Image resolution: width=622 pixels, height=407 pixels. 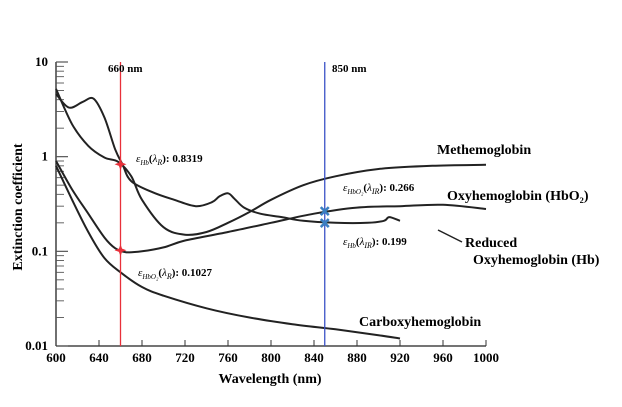 What do you see at coordinates (369, 188) in the screenshot?
I see `annotation-hbo2-ir-lambda: λ` at bounding box center [369, 188].